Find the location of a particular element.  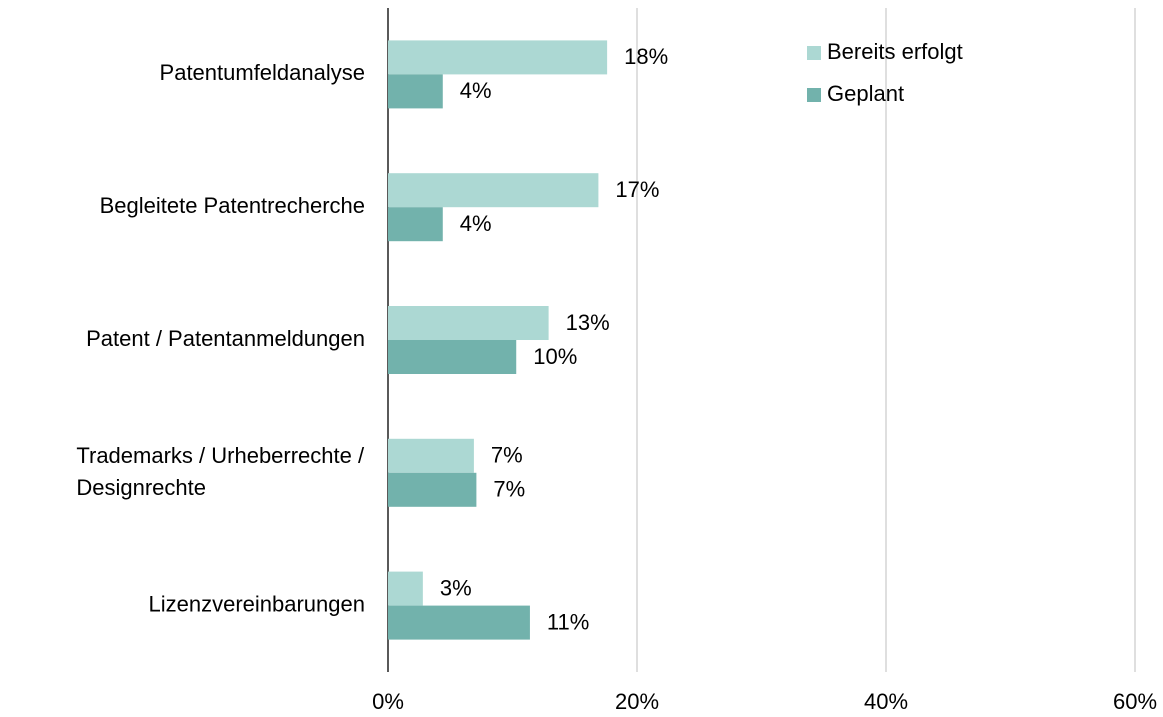

category-label: Lizenzvereinbarungen is located at coordinates (257, 603).